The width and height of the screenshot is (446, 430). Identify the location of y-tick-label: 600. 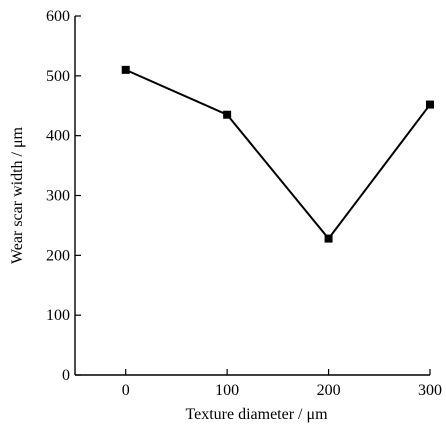
(58, 16).